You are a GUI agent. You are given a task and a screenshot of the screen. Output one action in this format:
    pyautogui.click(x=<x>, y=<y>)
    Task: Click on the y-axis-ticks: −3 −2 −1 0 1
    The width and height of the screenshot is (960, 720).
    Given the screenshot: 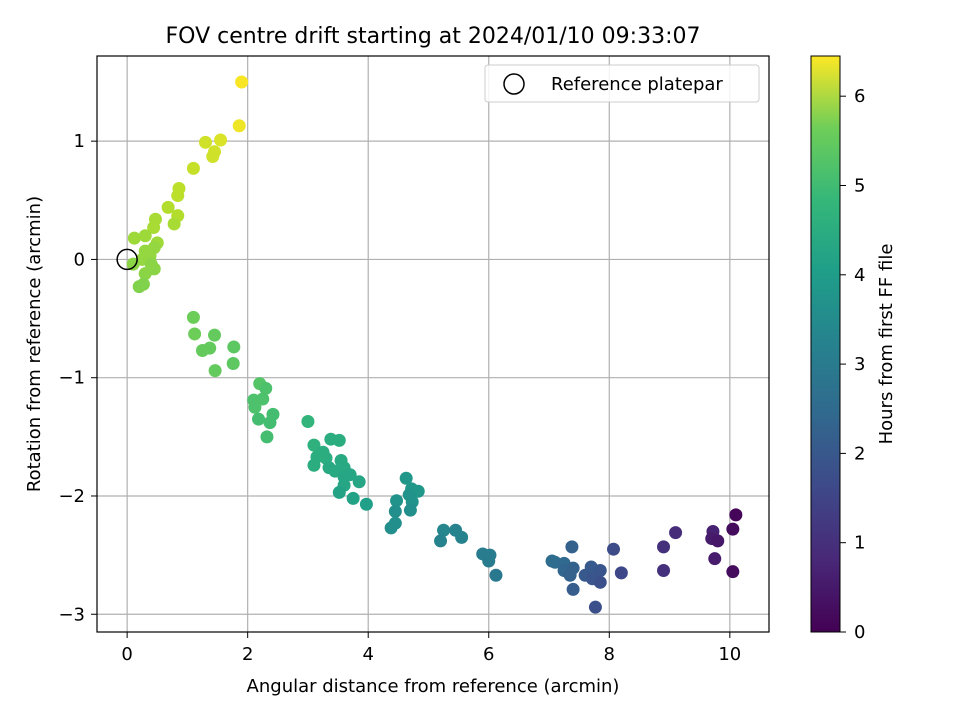 What is the action you would take?
    pyautogui.click(x=77, y=378)
    